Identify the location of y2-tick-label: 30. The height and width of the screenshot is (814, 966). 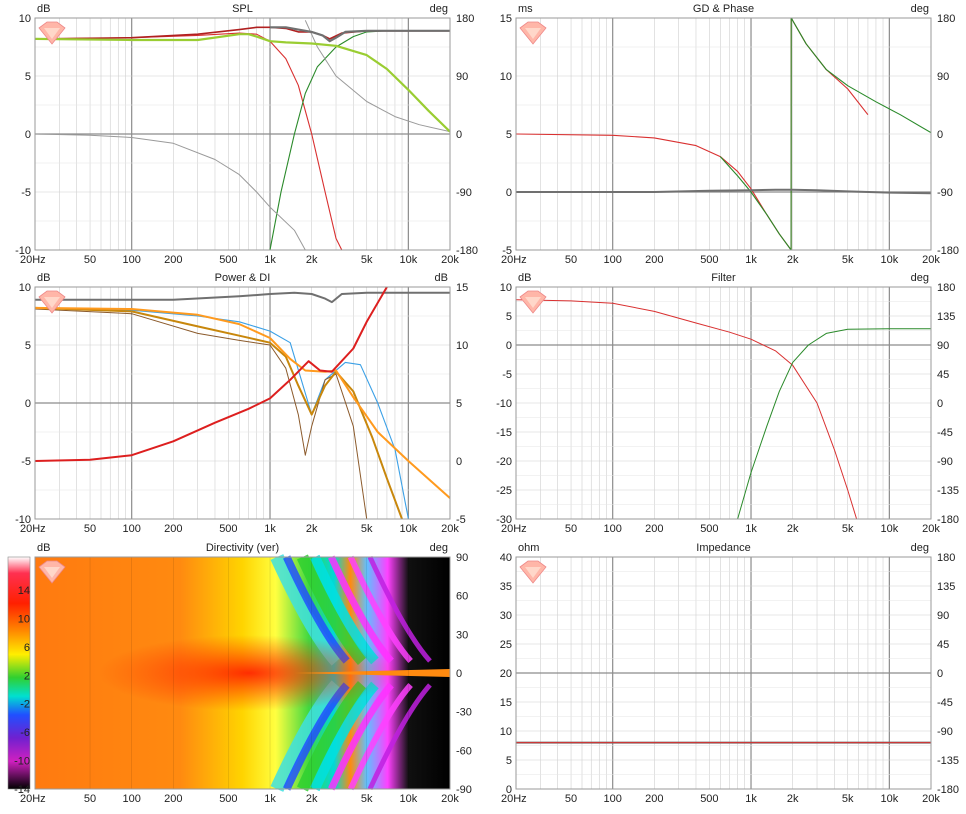
(462, 635).